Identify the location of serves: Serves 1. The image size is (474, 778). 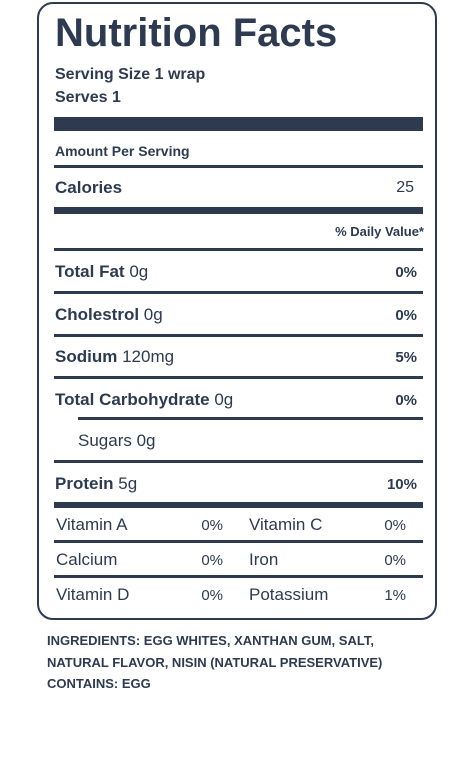
(88, 97).